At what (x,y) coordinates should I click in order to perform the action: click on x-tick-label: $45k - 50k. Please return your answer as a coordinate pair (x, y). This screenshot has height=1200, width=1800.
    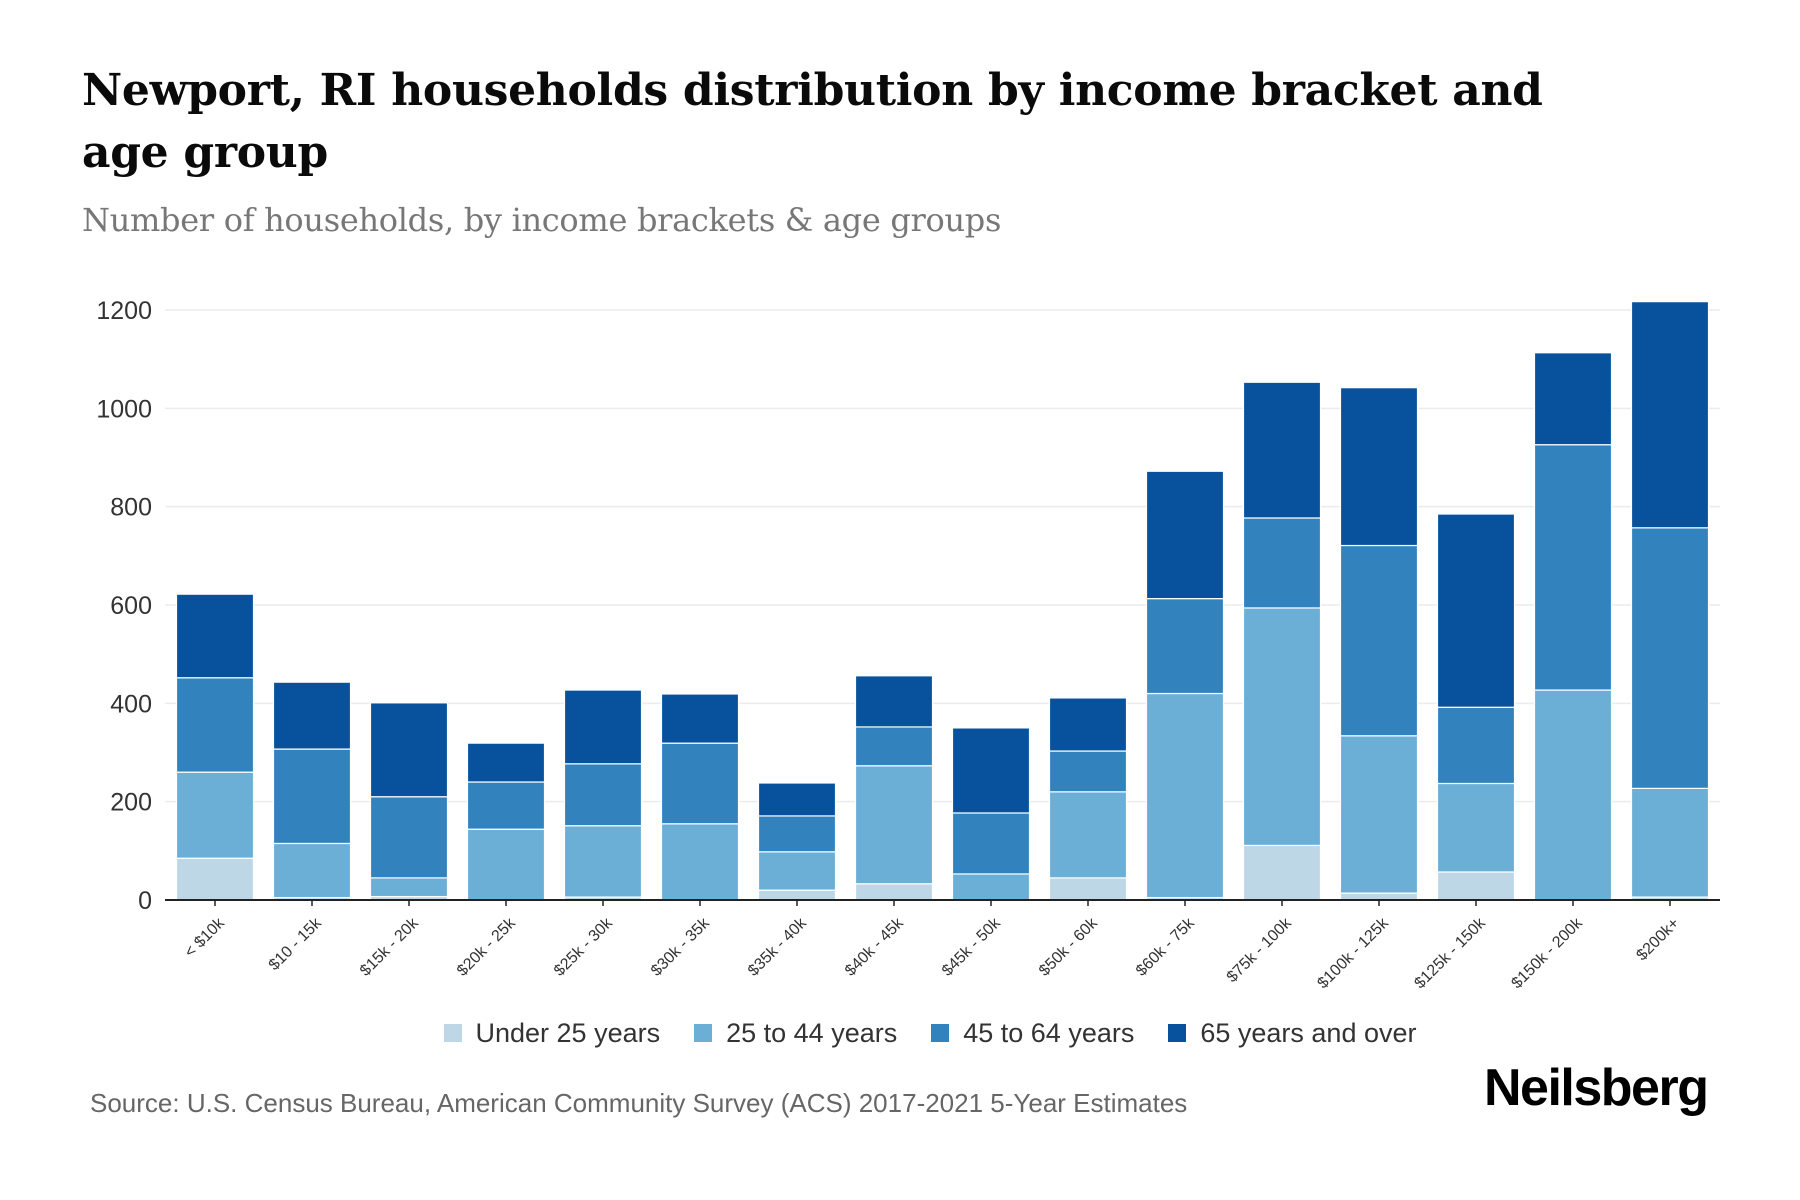
    Looking at the image, I should click on (972, 947).